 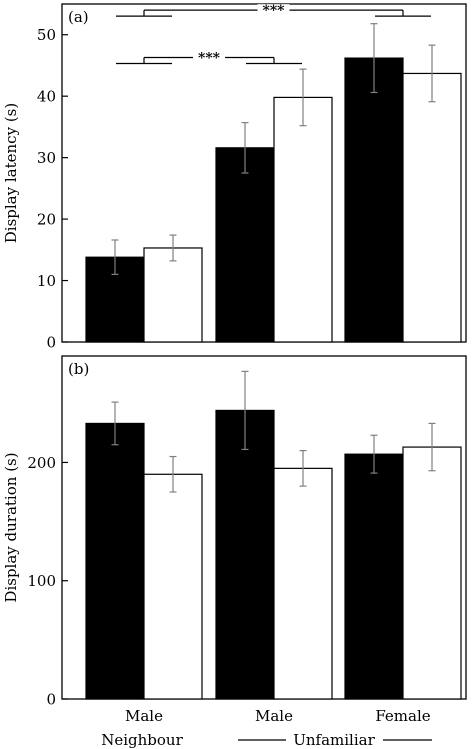 What do you see at coordinates (41, 463) in the screenshot?
I see `y-tick-label: 200` at bounding box center [41, 463].